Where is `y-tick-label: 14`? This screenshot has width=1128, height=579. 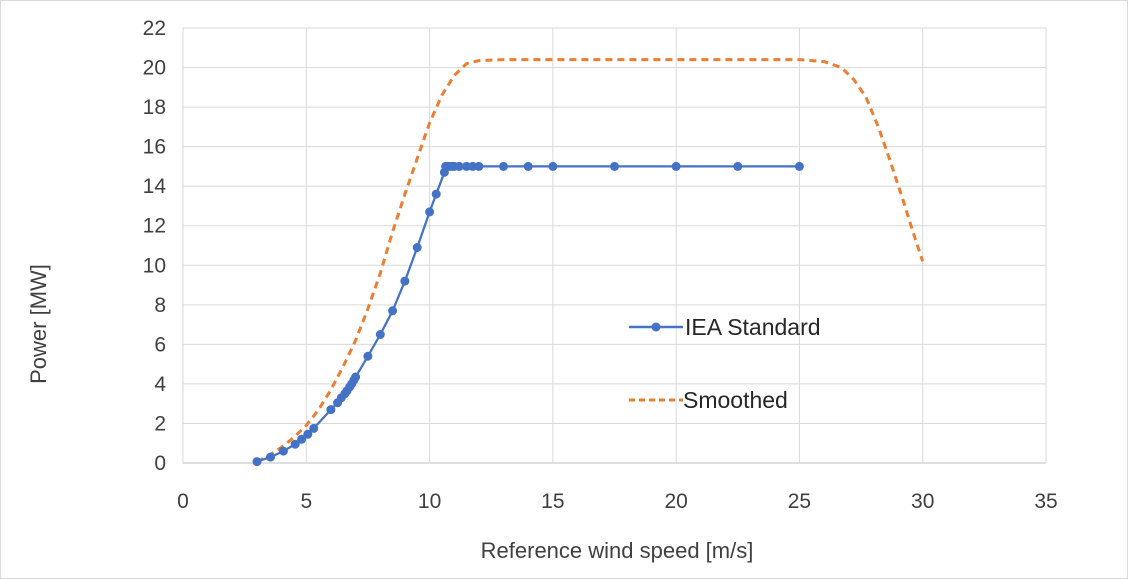
y-tick-label: 14 is located at coordinates (155, 186).